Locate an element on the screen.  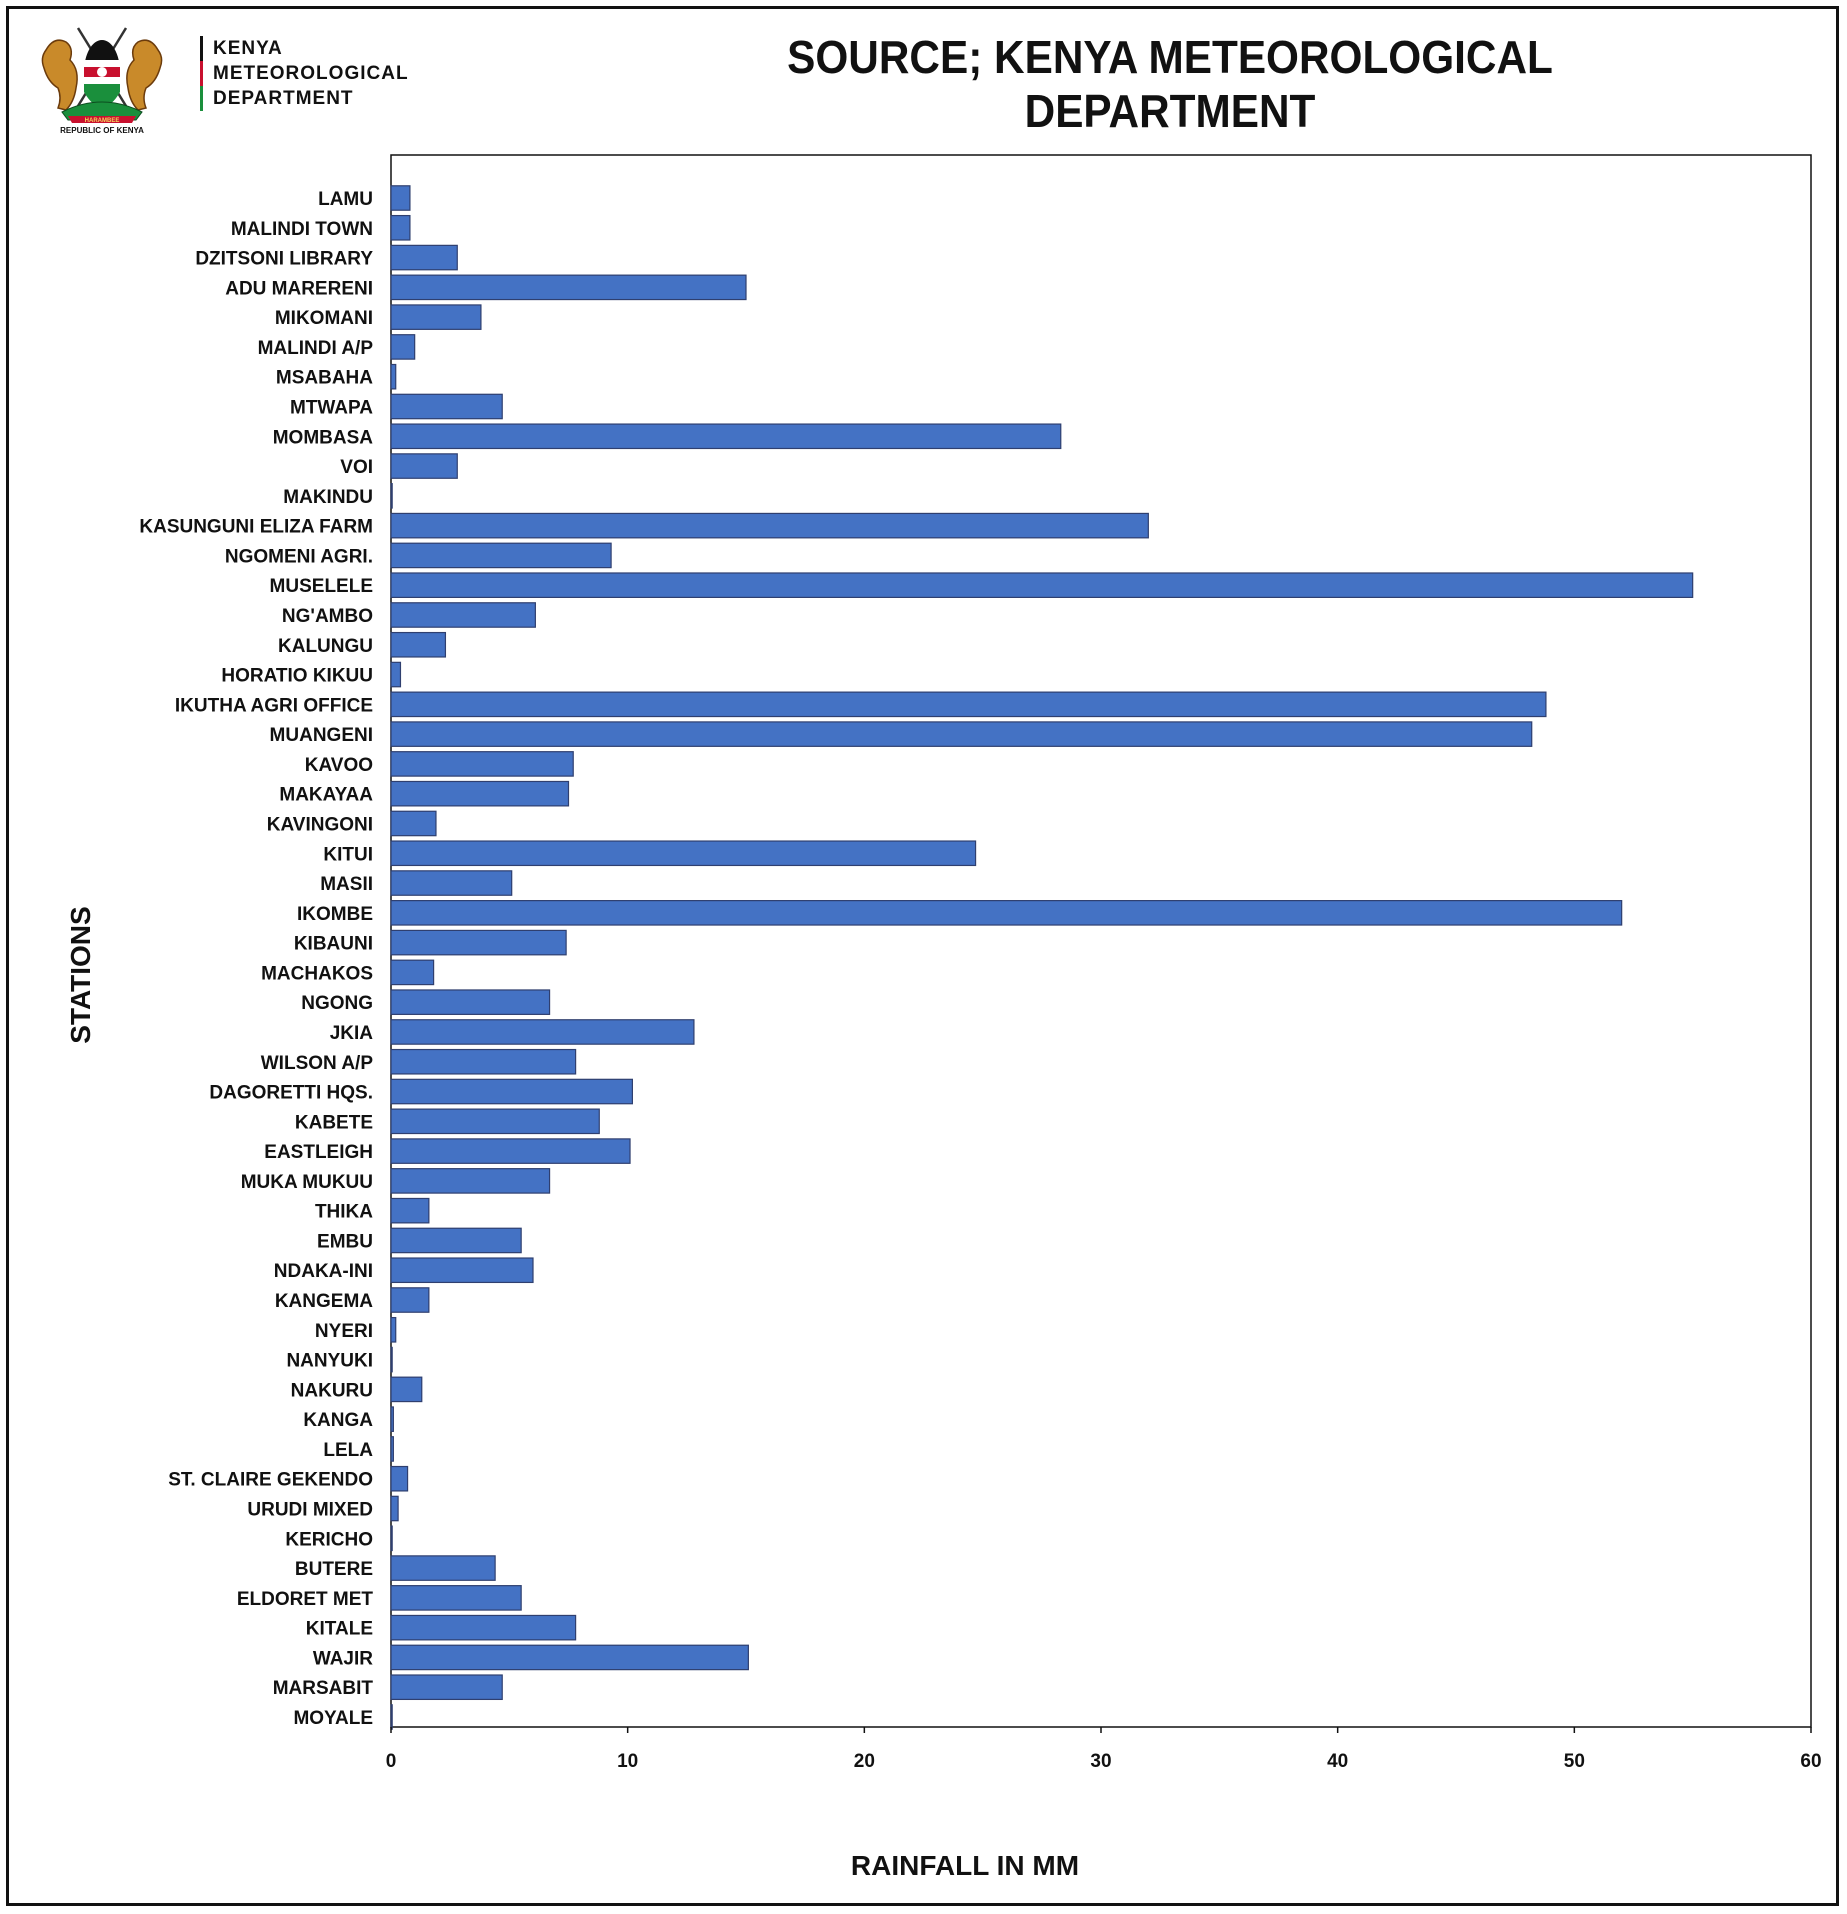
dept-line-2: METEOROLOGICAL is located at coordinates (311, 73).